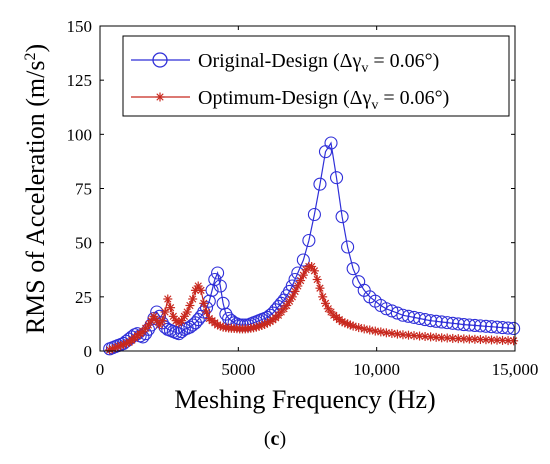 The height and width of the screenshot is (464, 550). What do you see at coordinates (275, 439) in the screenshot?
I see `figure-caption: (c)` at bounding box center [275, 439].